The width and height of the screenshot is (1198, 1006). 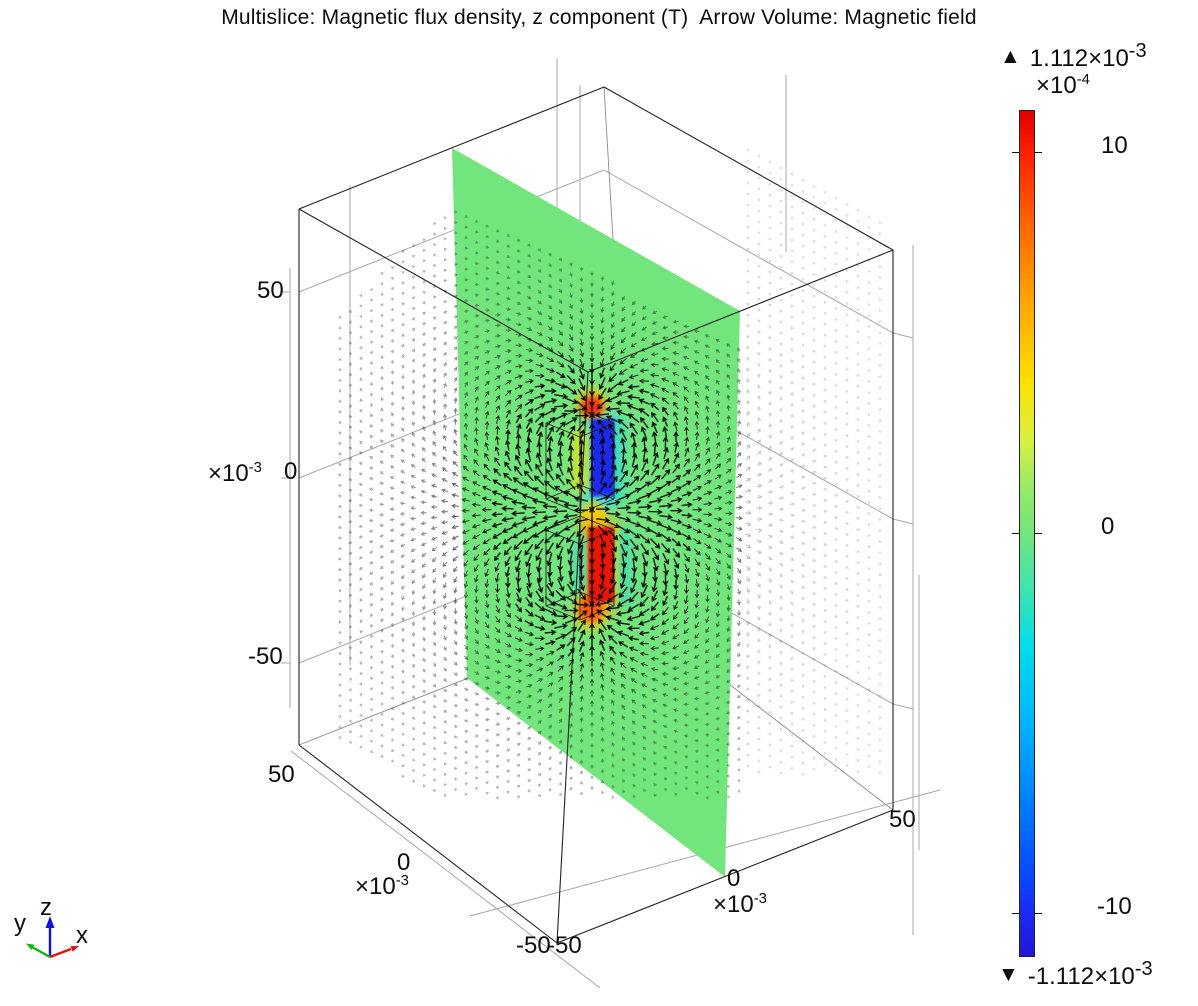 I want to click on triad-z-label: z, so click(x=46, y=907).